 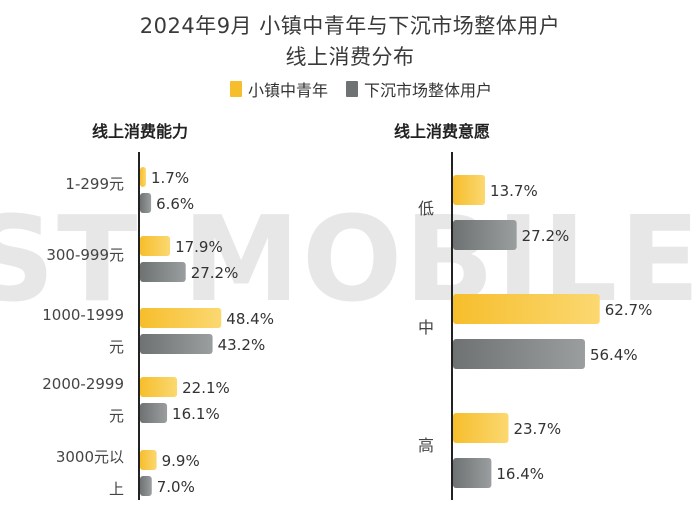 I want to click on chart0-data-label-1000-1999元-series1: 48.4%, so click(x=250, y=319).